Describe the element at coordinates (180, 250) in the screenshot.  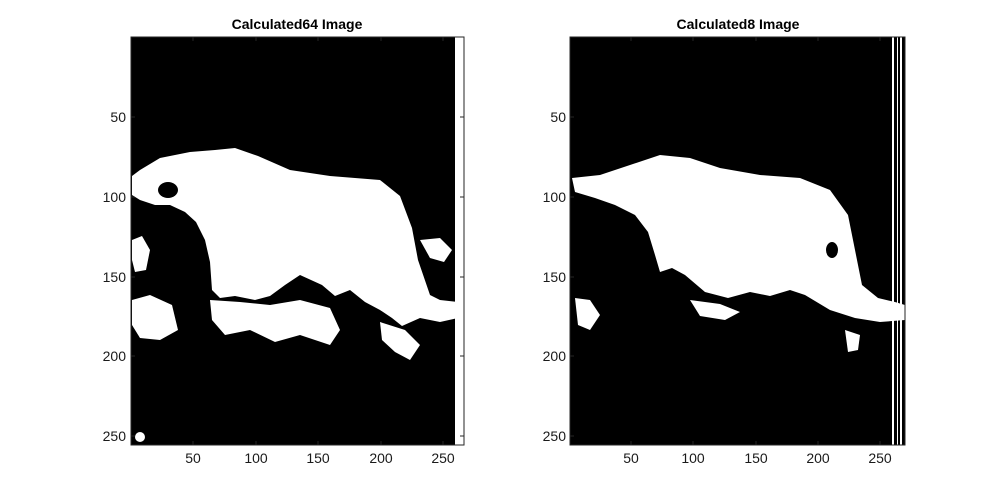
I see `panel-1-dark-patch-b` at that location.